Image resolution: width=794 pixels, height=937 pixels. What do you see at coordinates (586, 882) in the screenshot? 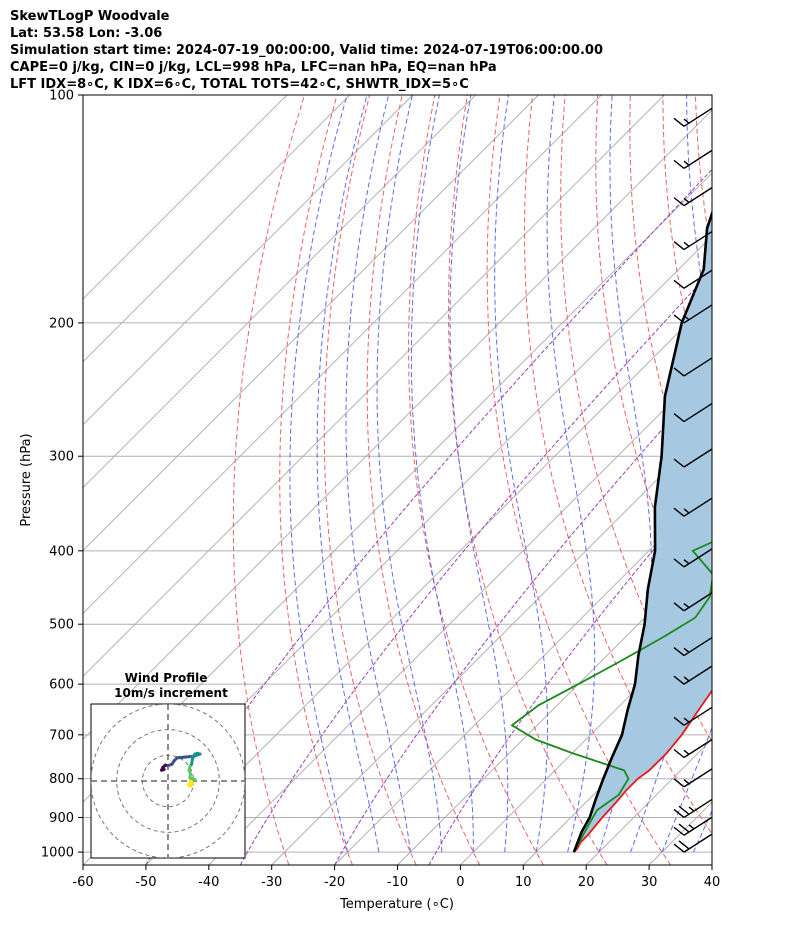
I see `x-tick-label: 20` at bounding box center [586, 882].